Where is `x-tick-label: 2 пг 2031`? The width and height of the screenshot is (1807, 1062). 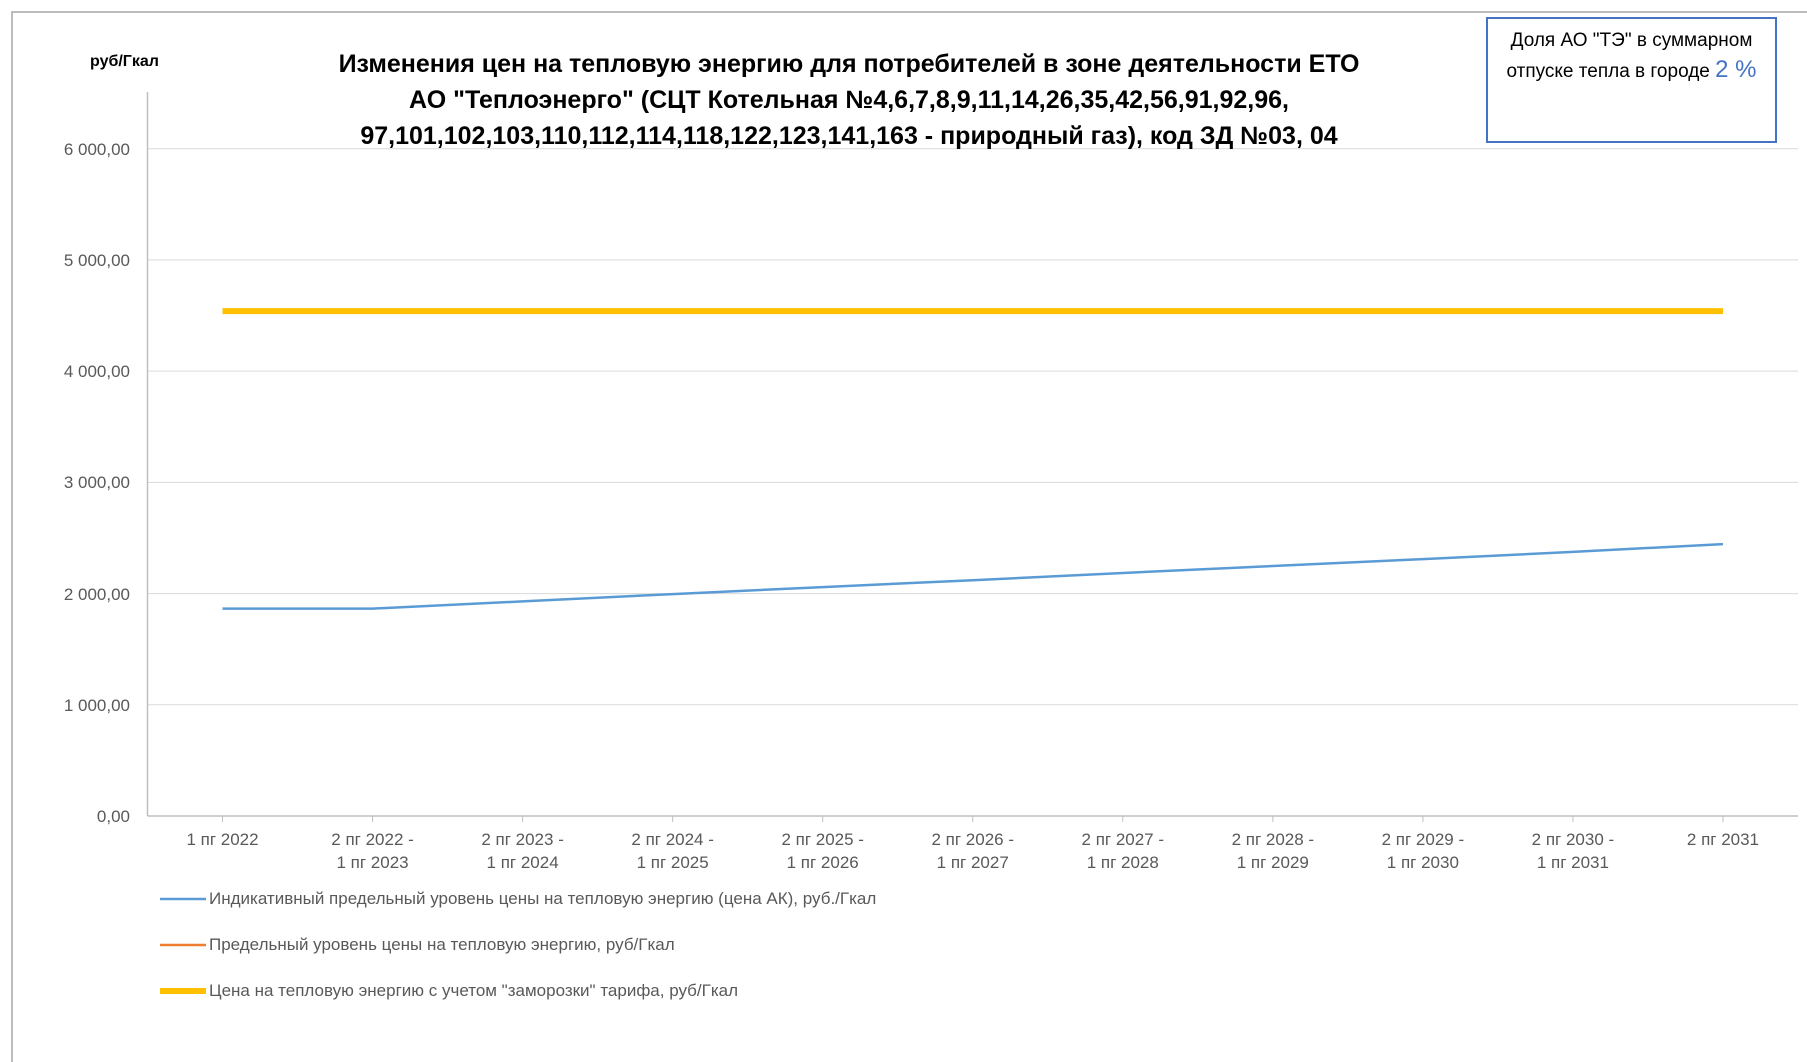 x-tick-label: 2 пг 2031 is located at coordinates (1723, 839).